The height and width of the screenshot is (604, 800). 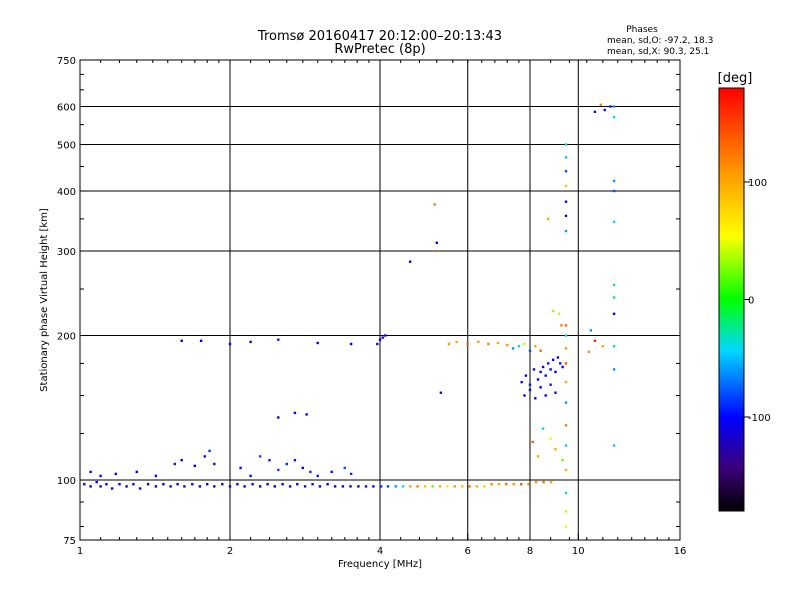 What do you see at coordinates (680, 551) in the screenshot?
I see `x-tick-label: 16` at bounding box center [680, 551].